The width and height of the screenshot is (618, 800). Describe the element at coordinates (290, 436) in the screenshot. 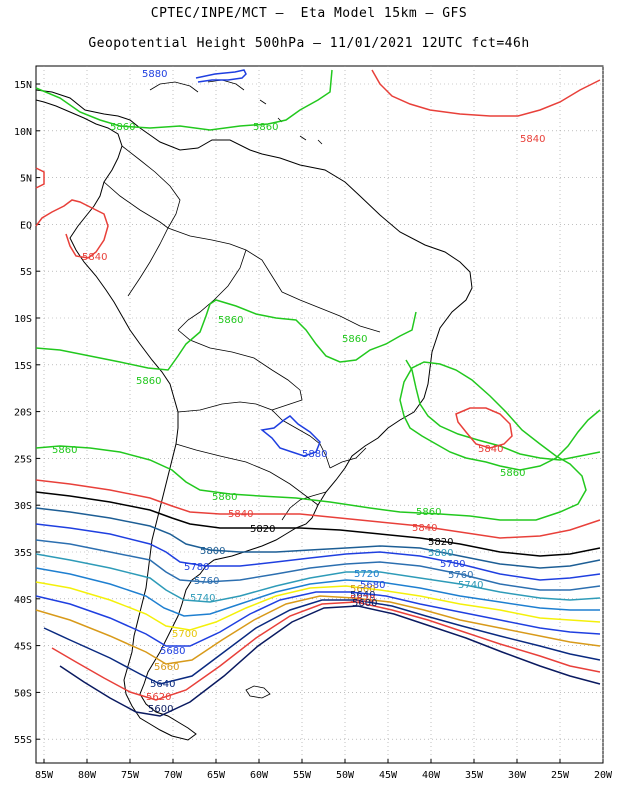

I see `contour-5880-paraguay` at that location.